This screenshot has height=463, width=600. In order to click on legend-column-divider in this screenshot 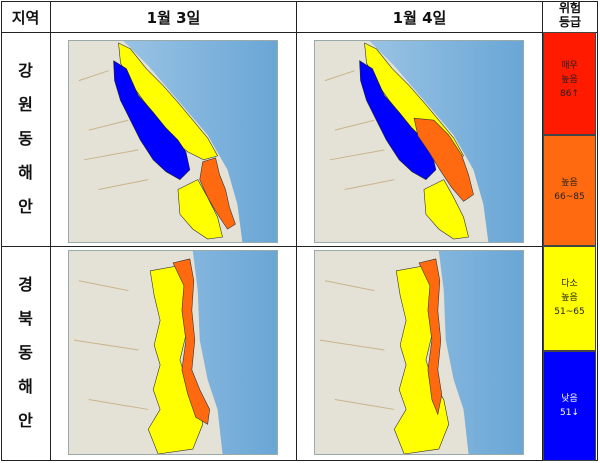, I will do `click(542, 231)`.